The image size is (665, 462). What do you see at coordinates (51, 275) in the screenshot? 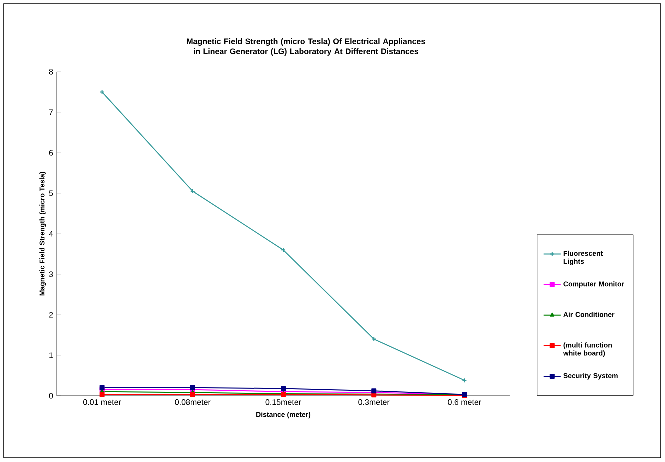
I see `y-tick-label: 3` at bounding box center [51, 275].